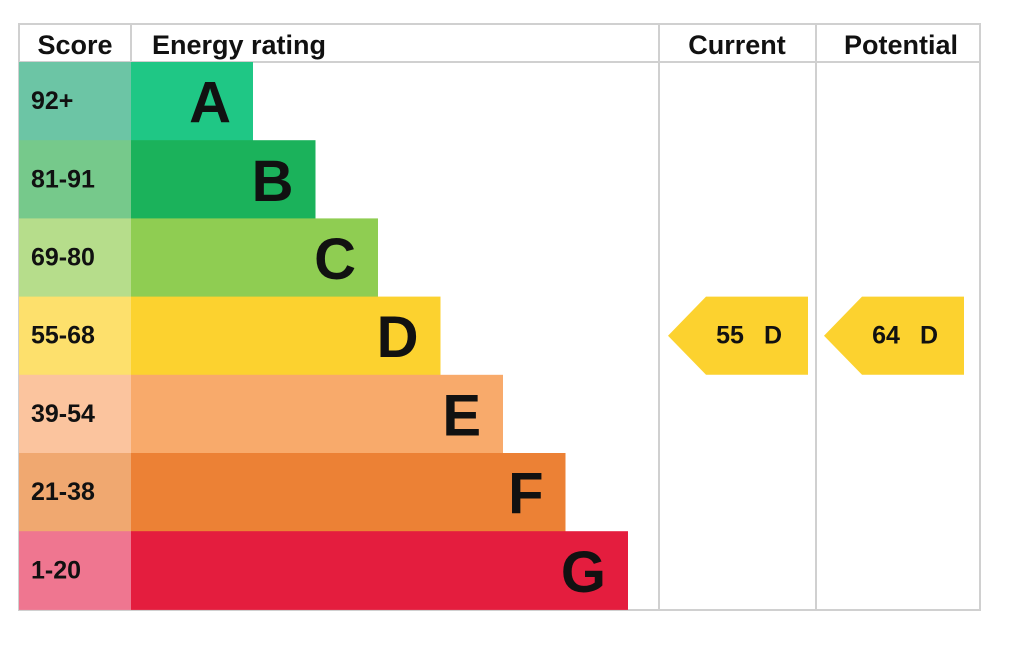  Describe the element at coordinates (74, 45) in the screenshot. I see `header-score: Score` at that location.